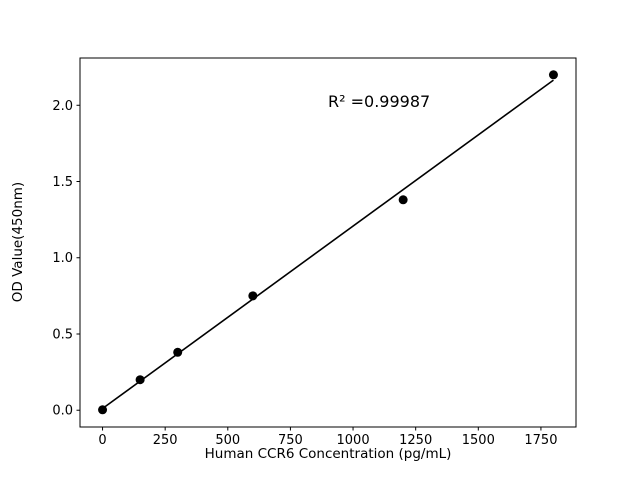 This screenshot has width=640, height=480. What do you see at coordinates (62, 106) in the screenshot?
I see `y-tick-label: 2.0` at bounding box center [62, 106].